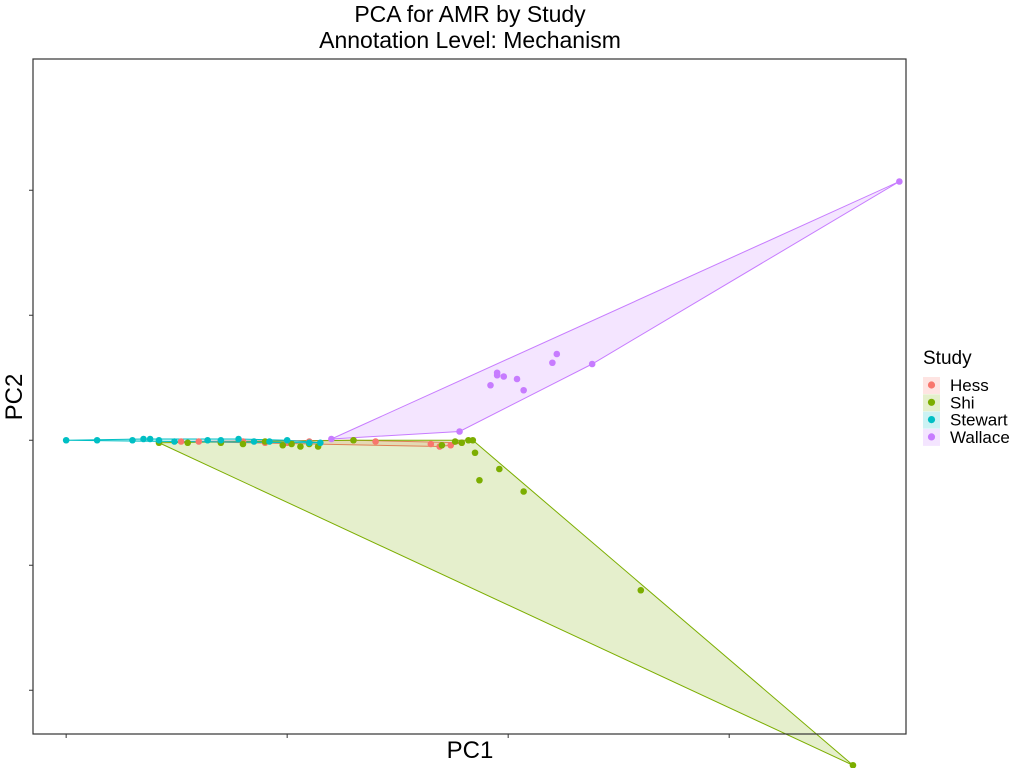  What do you see at coordinates (931, 437) in the screenshot?
I see `legend-swatch-wallace` at bounding box center [931, 437].